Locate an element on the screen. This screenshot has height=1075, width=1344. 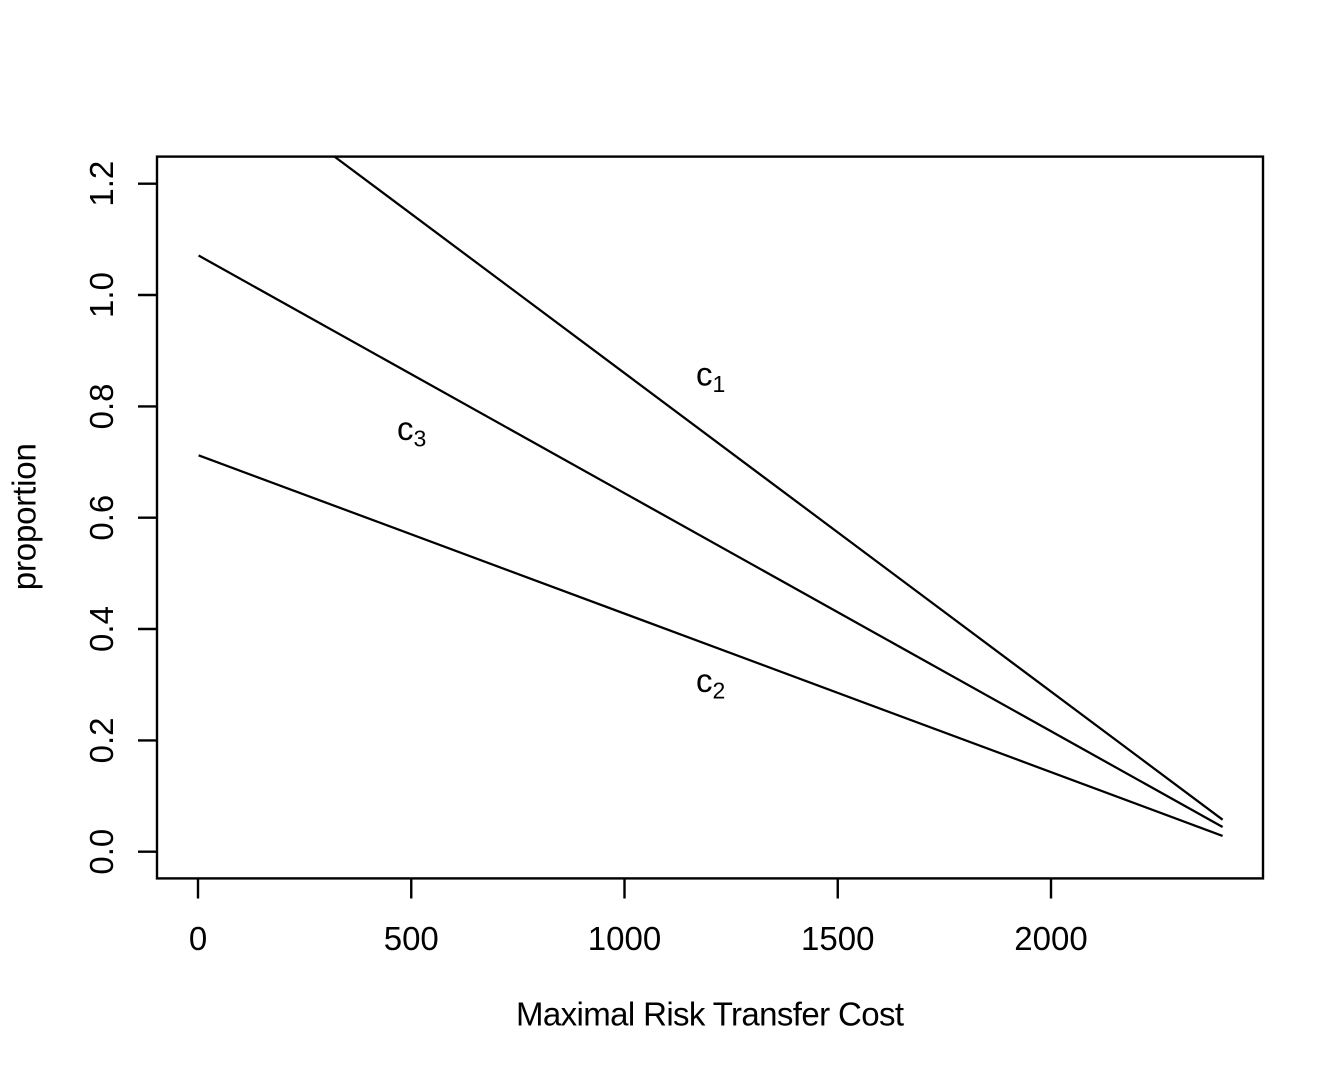
svg-text: 1.0 is located at coordinates (101, 295).